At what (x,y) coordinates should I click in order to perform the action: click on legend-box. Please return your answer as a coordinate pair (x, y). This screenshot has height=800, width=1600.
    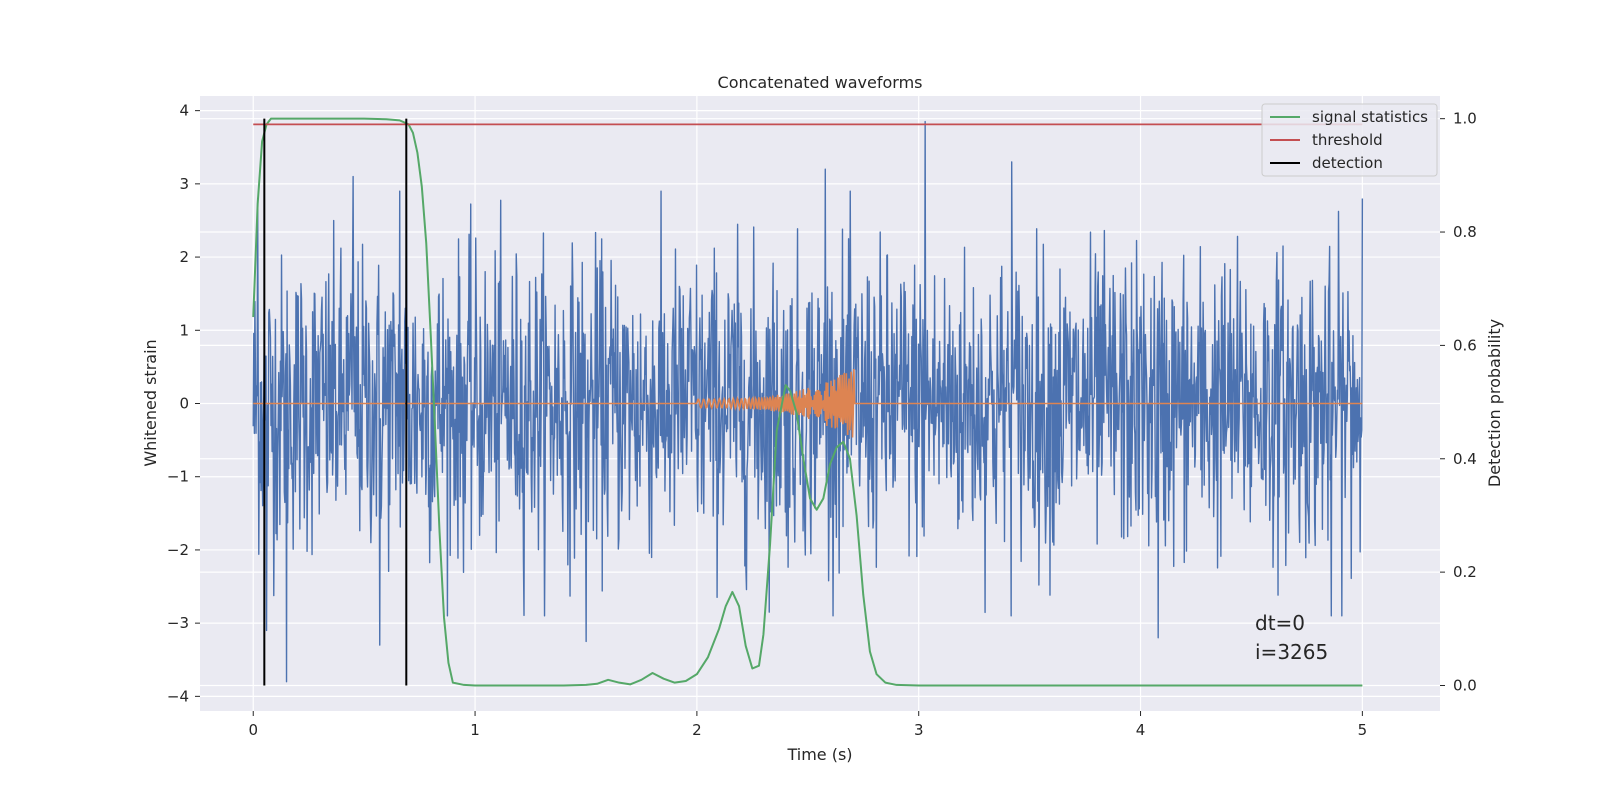
    Looking at the image, I should click on (1349, 140).